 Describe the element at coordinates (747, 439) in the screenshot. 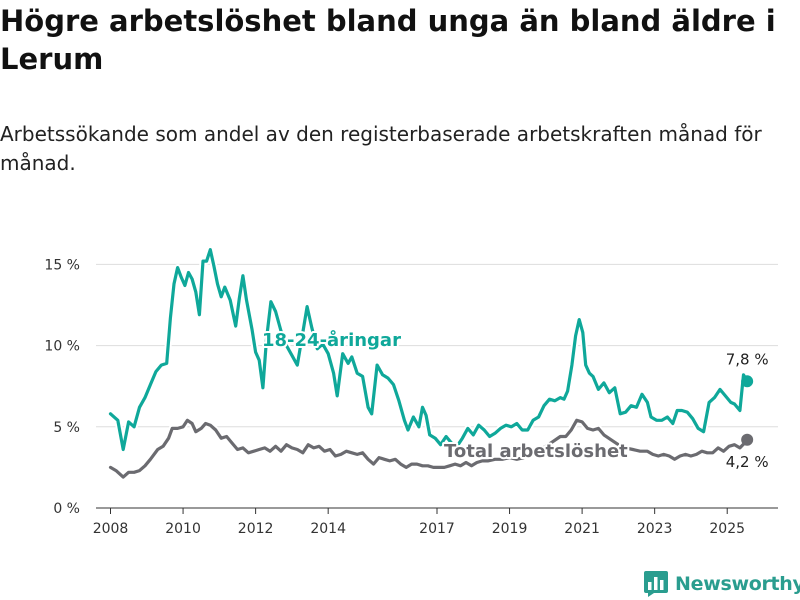

I see `end-point-total` at that location.